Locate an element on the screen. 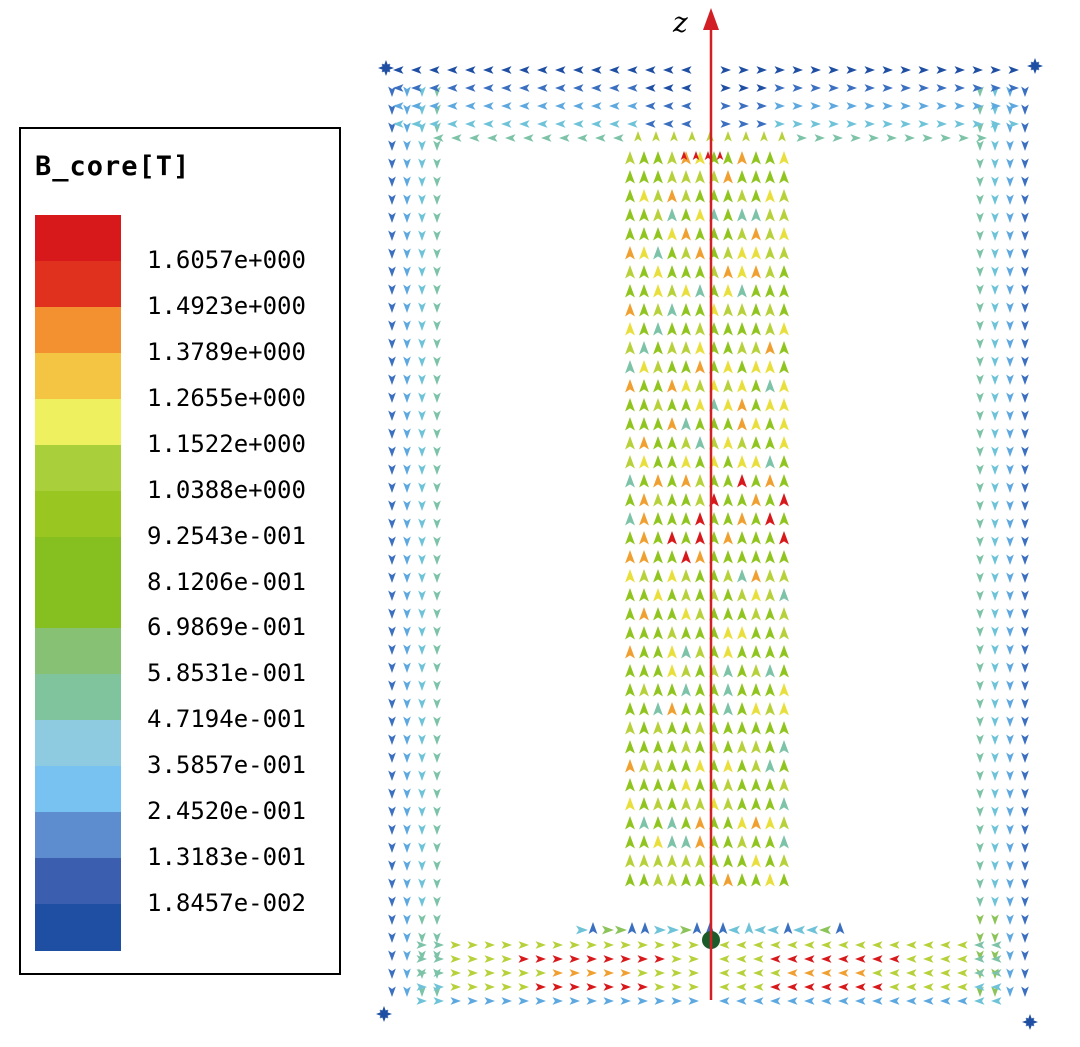  legend-tick-label: 4.7194e-001 is located at coordinates (226, 719).